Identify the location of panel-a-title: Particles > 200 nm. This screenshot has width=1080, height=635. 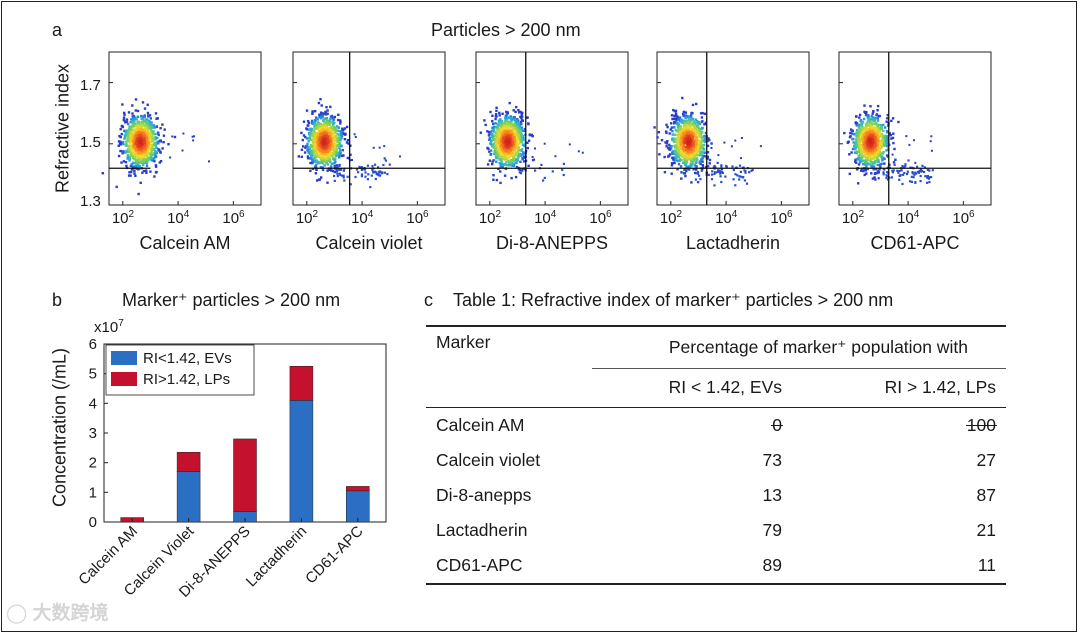
(506, 30).